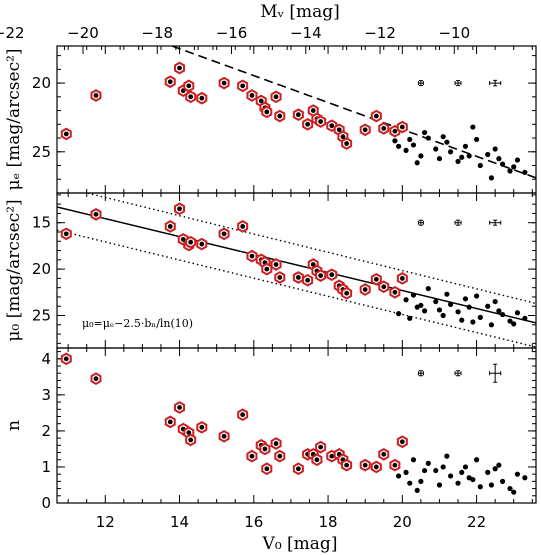 The image size is (541, 555). What do you see at coordinates (328, 522) in the screenshot?
I see `x-tick-label: 18` at bounding box center [328, 522].